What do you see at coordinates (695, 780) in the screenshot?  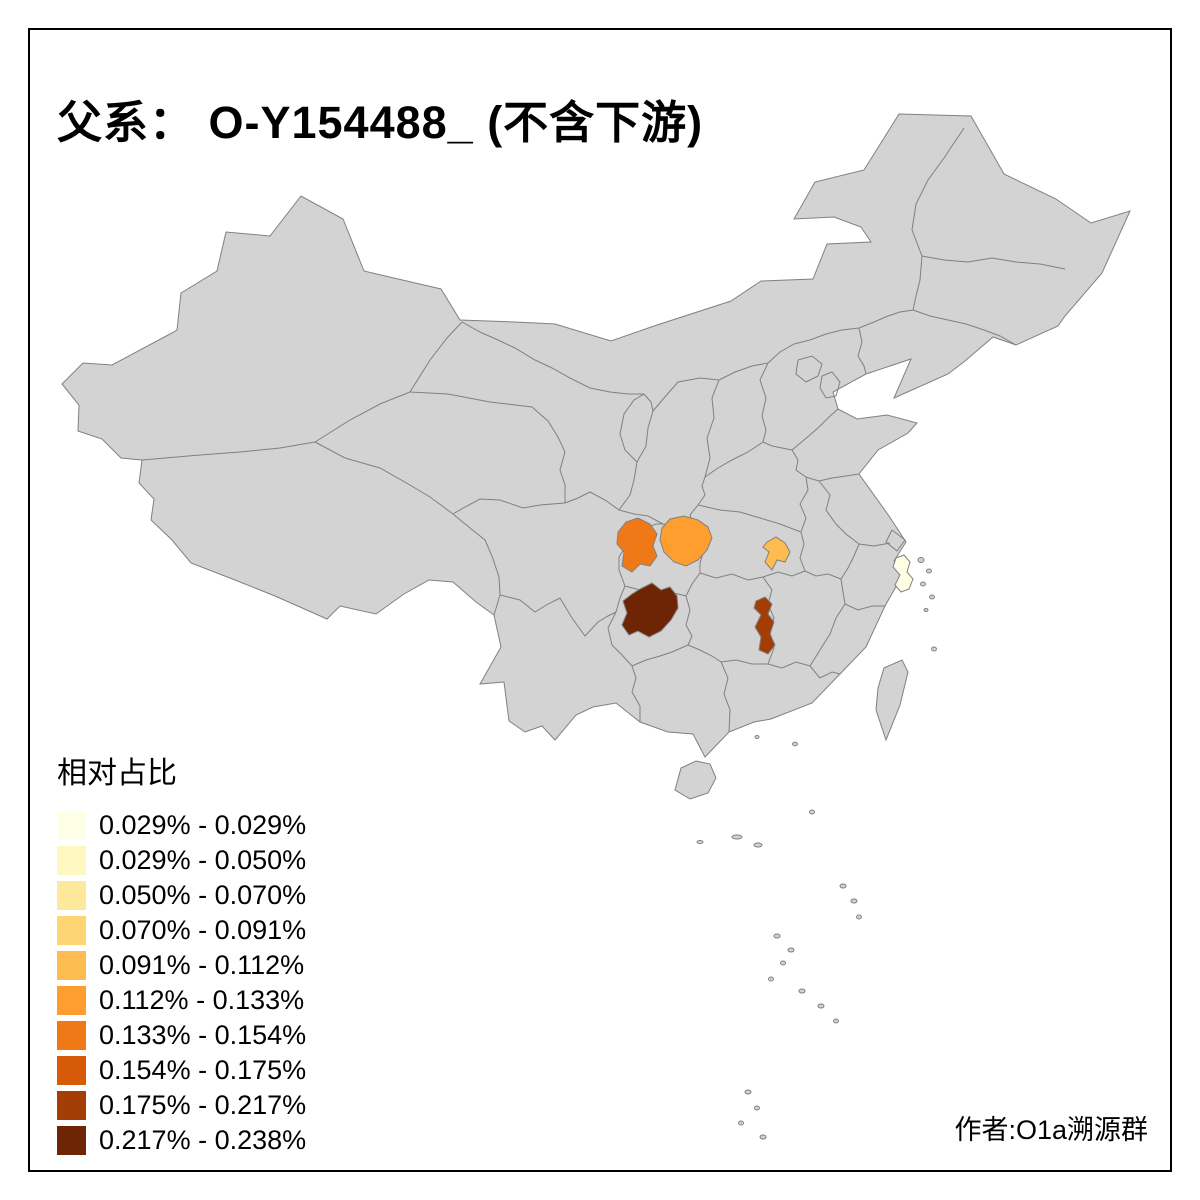 I see `hainan-island` at bounding box center [695, 780].